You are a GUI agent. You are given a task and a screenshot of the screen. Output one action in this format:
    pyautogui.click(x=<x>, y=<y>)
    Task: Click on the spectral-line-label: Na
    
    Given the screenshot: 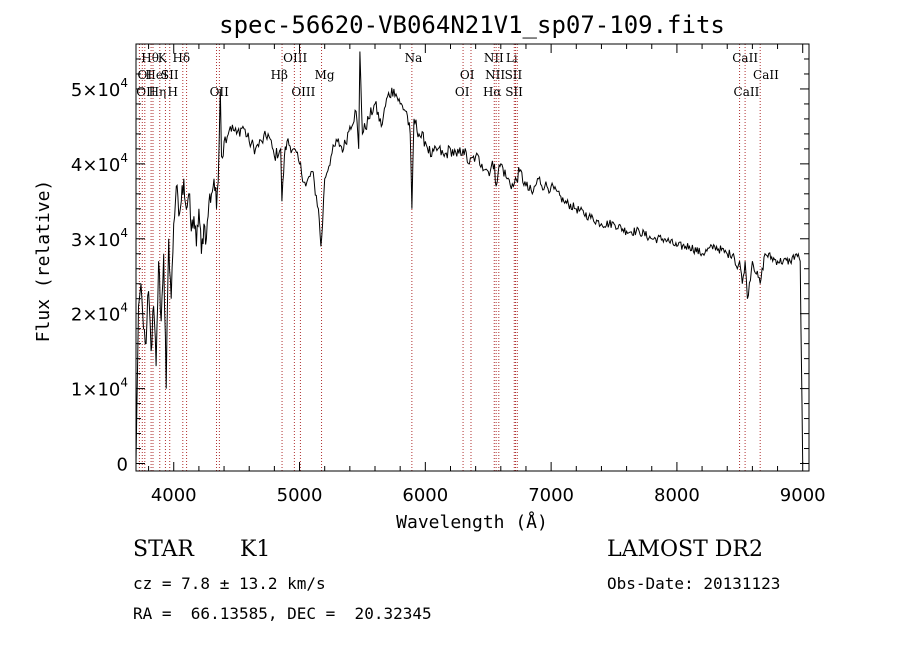 What is the action you would take?
    pyautogui.click(x=414, y=58)
    